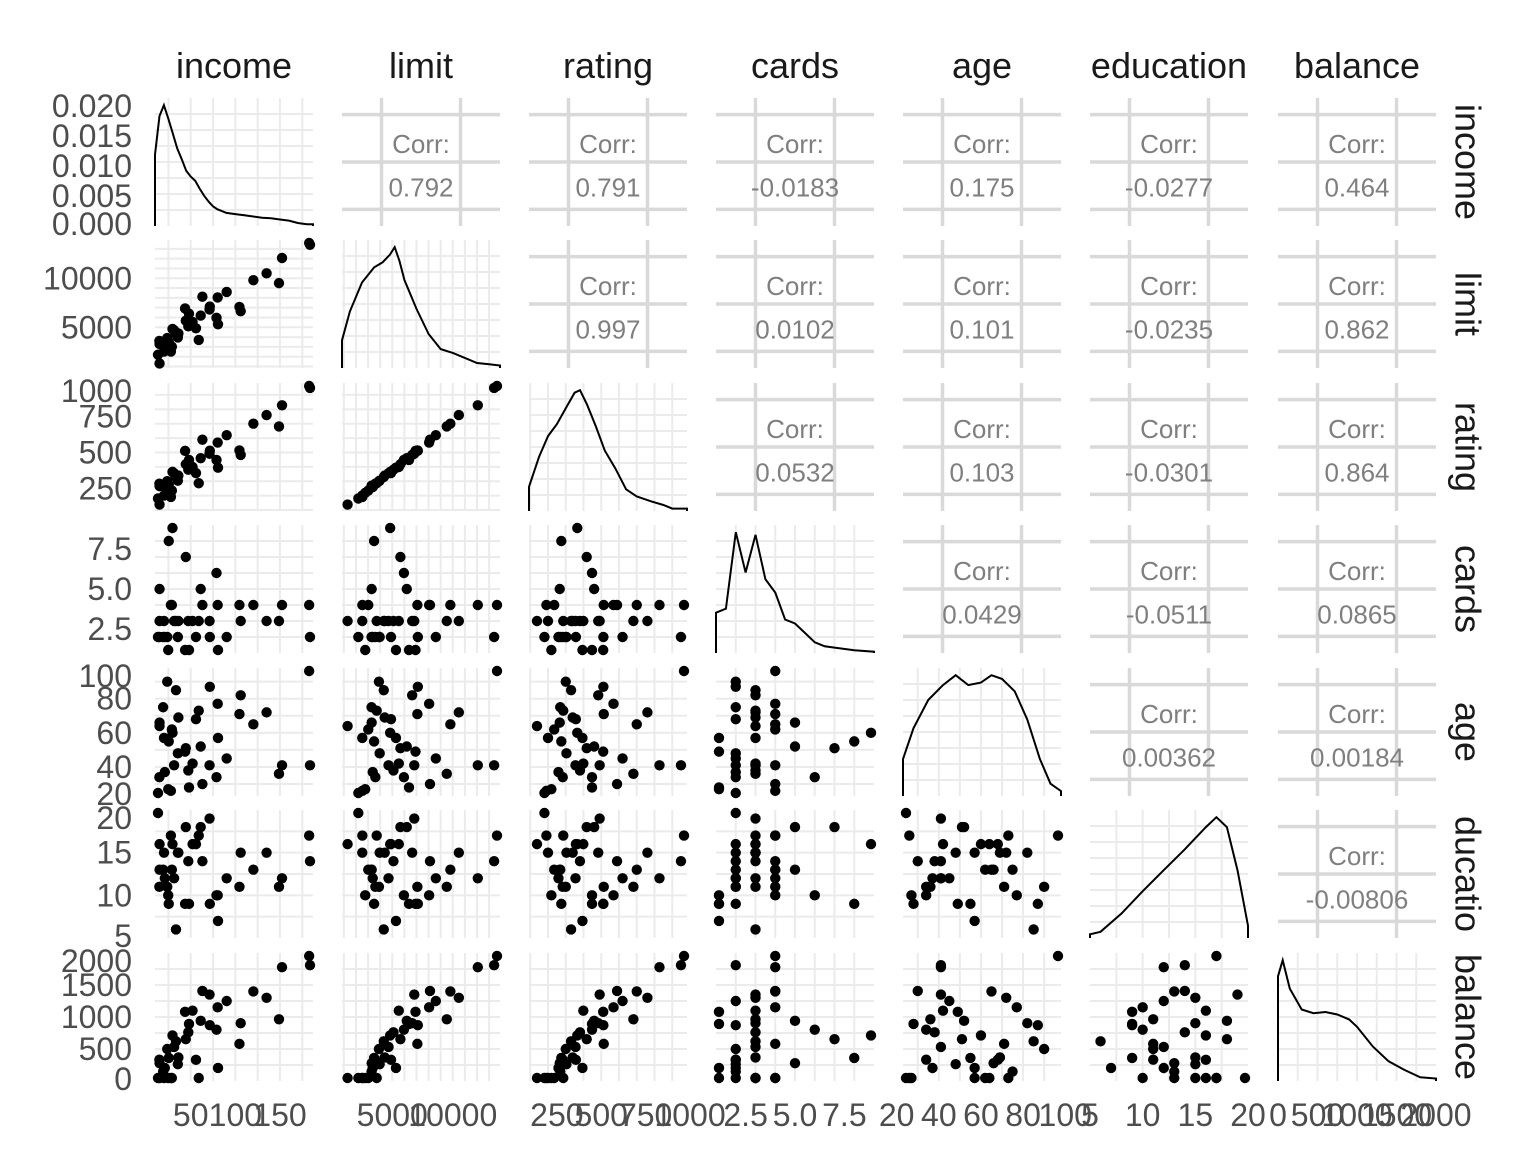 Image resolution: width=1536 pixels, height=1152 pixels. Describe the element at coordinates (1169, 65) in the screenshot. I see `col-strip-education: education` at that location.